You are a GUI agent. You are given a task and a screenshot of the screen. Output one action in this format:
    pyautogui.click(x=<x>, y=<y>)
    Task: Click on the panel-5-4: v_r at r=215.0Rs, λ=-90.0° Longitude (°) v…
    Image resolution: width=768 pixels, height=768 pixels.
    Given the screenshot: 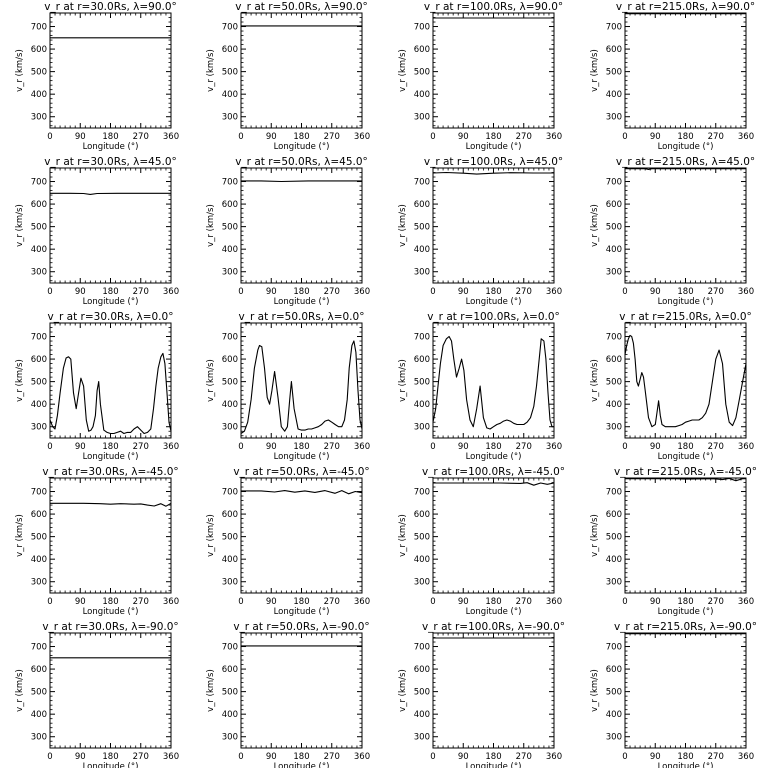 What is the action you would take?
    pyautogui.click(x=673, y=694)
    